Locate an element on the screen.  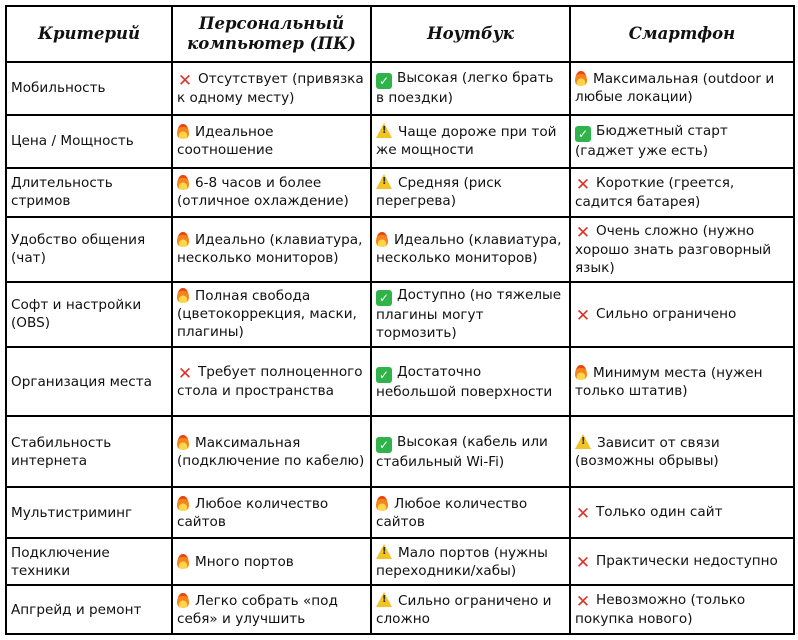
smartphone-cell: ✕ Только один сайт is located at coordinates (682, 513).